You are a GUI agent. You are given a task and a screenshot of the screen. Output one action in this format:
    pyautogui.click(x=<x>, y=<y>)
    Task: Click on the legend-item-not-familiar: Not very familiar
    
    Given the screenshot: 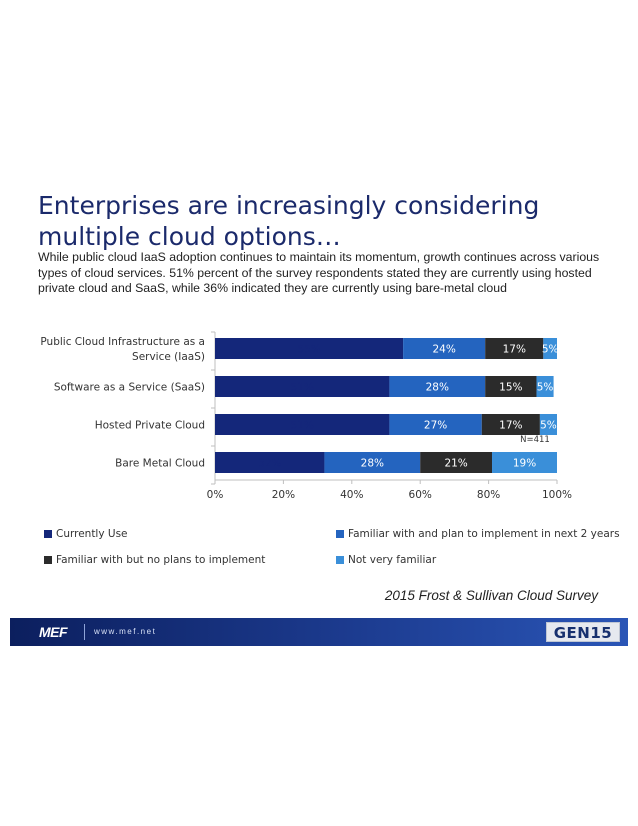 What is the action you would take?
    pyautogui.click(x=386, y=560)
    